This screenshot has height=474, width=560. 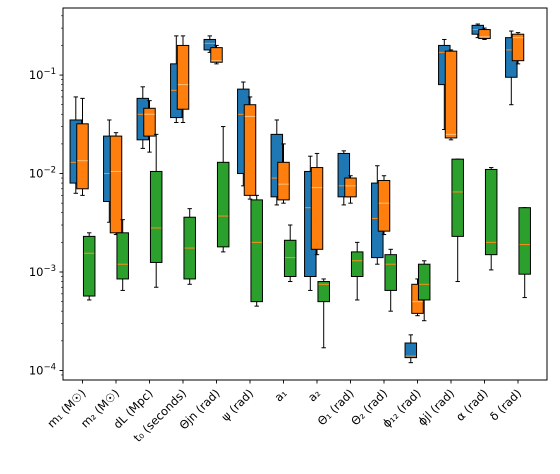 What do you see at coordinates (42, 173) in the screenshot?
I see `y-tick-label: 10⁻²` at bounding box center [42, 173].